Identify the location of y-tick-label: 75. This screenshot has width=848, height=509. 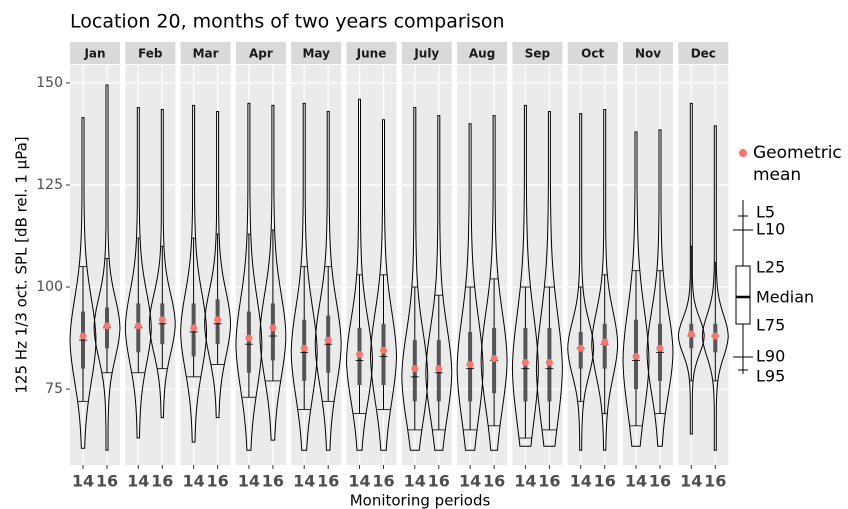
(54, 389).